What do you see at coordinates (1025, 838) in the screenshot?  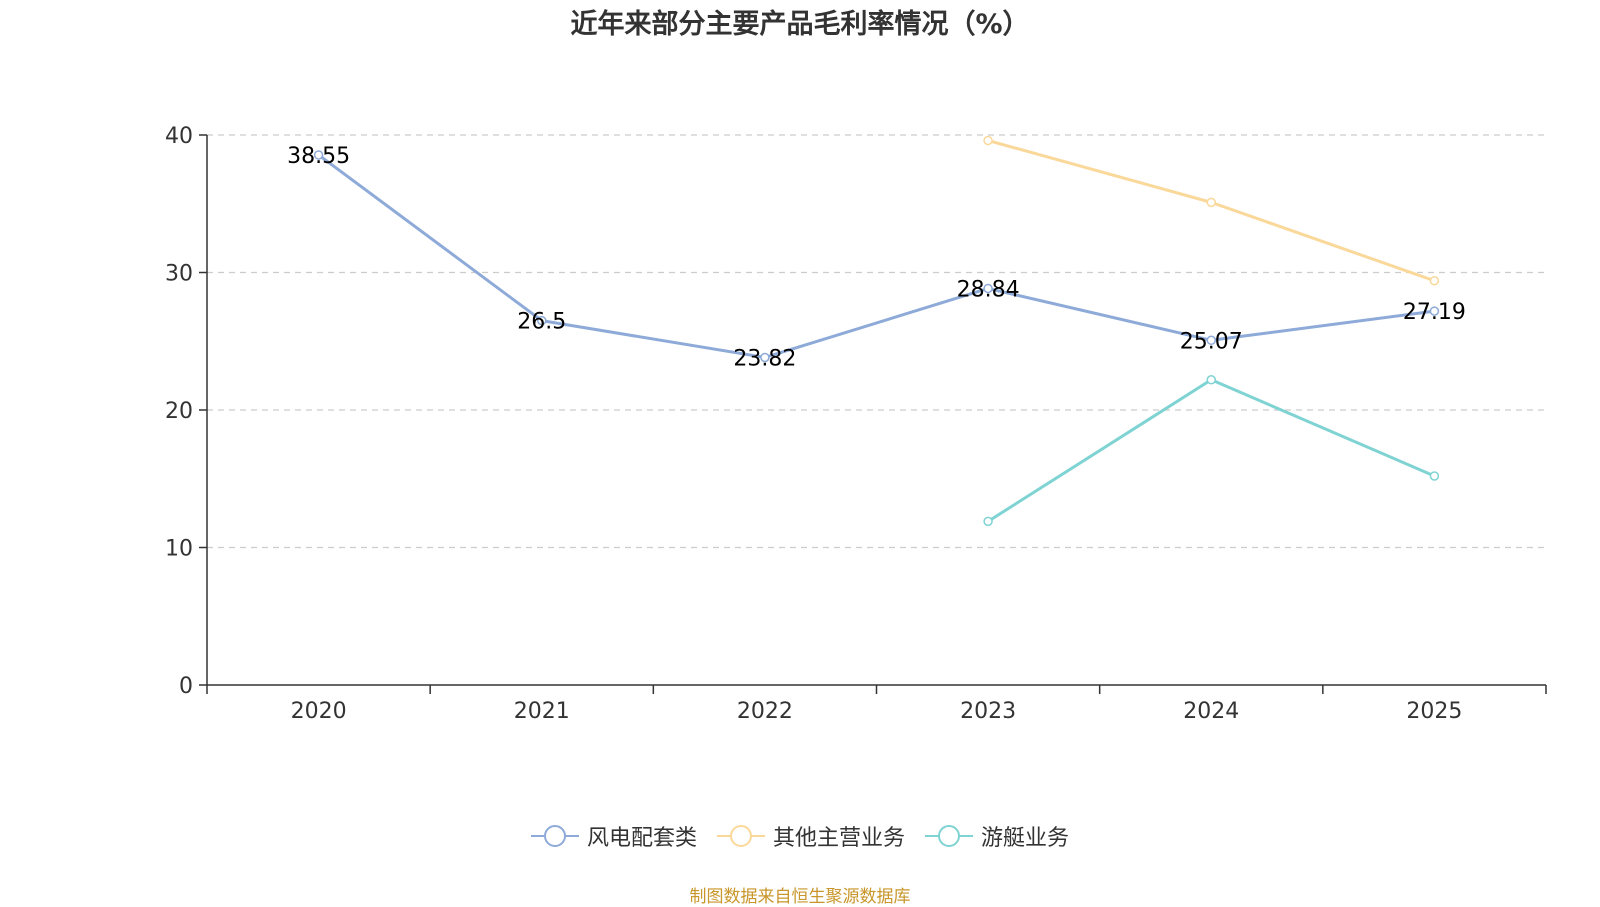 I see `legend-label-series-3: 游艇业务` at bounding box center [1025, 838].